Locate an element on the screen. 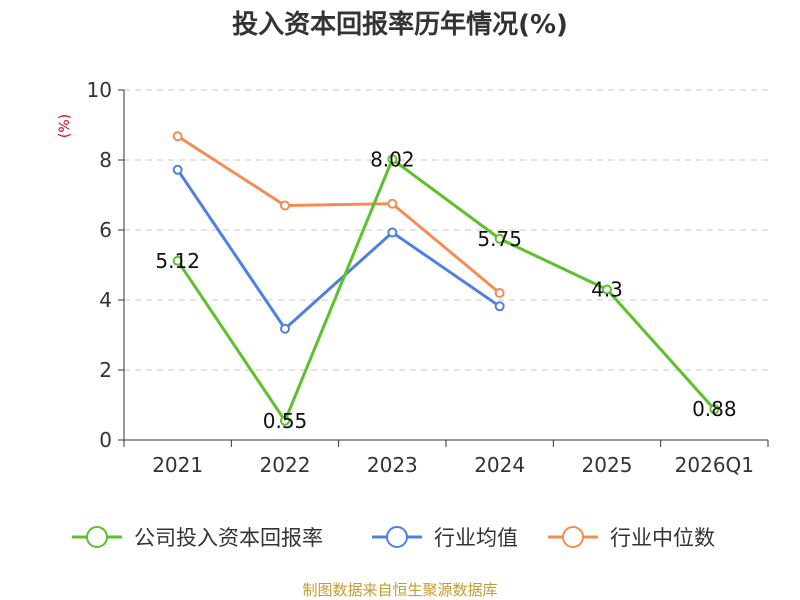 The height and width of the screenshot is (600, 800). data-label: 5.12 is located at coordinates (177, 261).